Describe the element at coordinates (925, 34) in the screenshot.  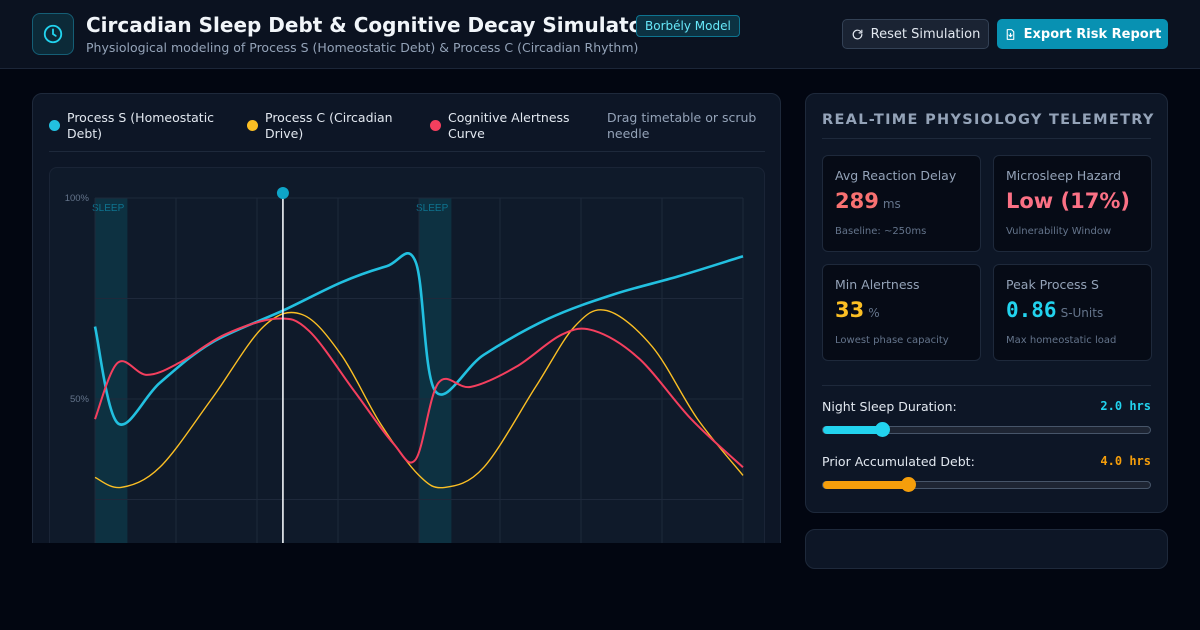
I see `reset-simulation-label: Reset Simulation` at that location.